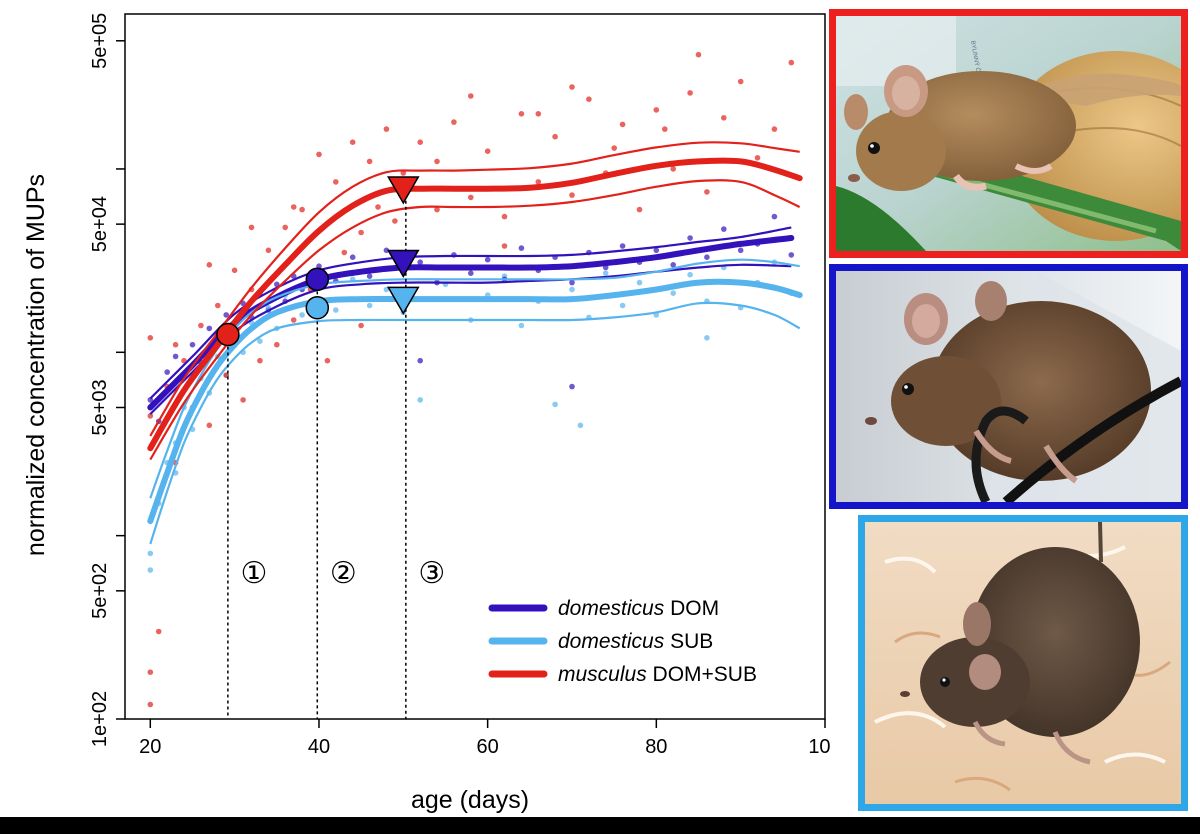 The width and height of the screenshot is (1200, 834). What do you see at coordinates (600, 825) in the screenshot?
I see `bottom-bar` at bounding box center [600, 825].